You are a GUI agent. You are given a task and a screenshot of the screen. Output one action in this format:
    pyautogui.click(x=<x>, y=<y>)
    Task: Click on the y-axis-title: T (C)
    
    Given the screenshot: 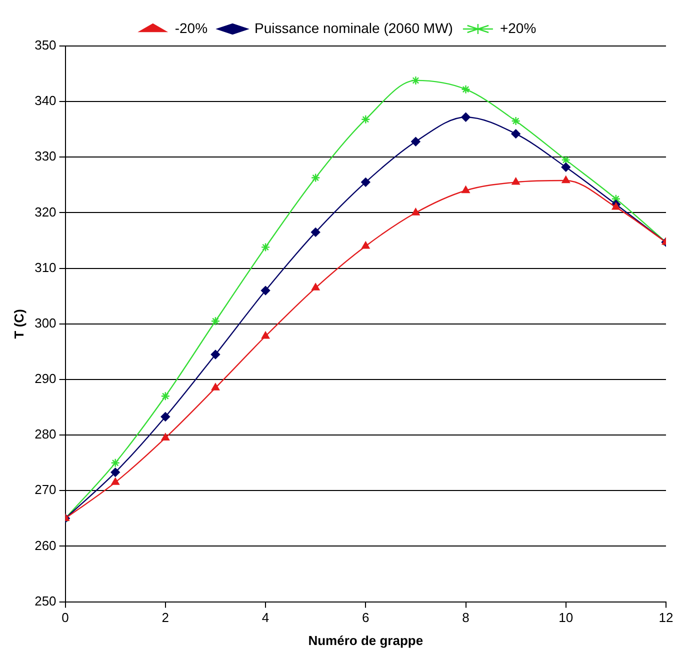 What is the action you would take?
    pyautogui.click(x=18, y=324)
    